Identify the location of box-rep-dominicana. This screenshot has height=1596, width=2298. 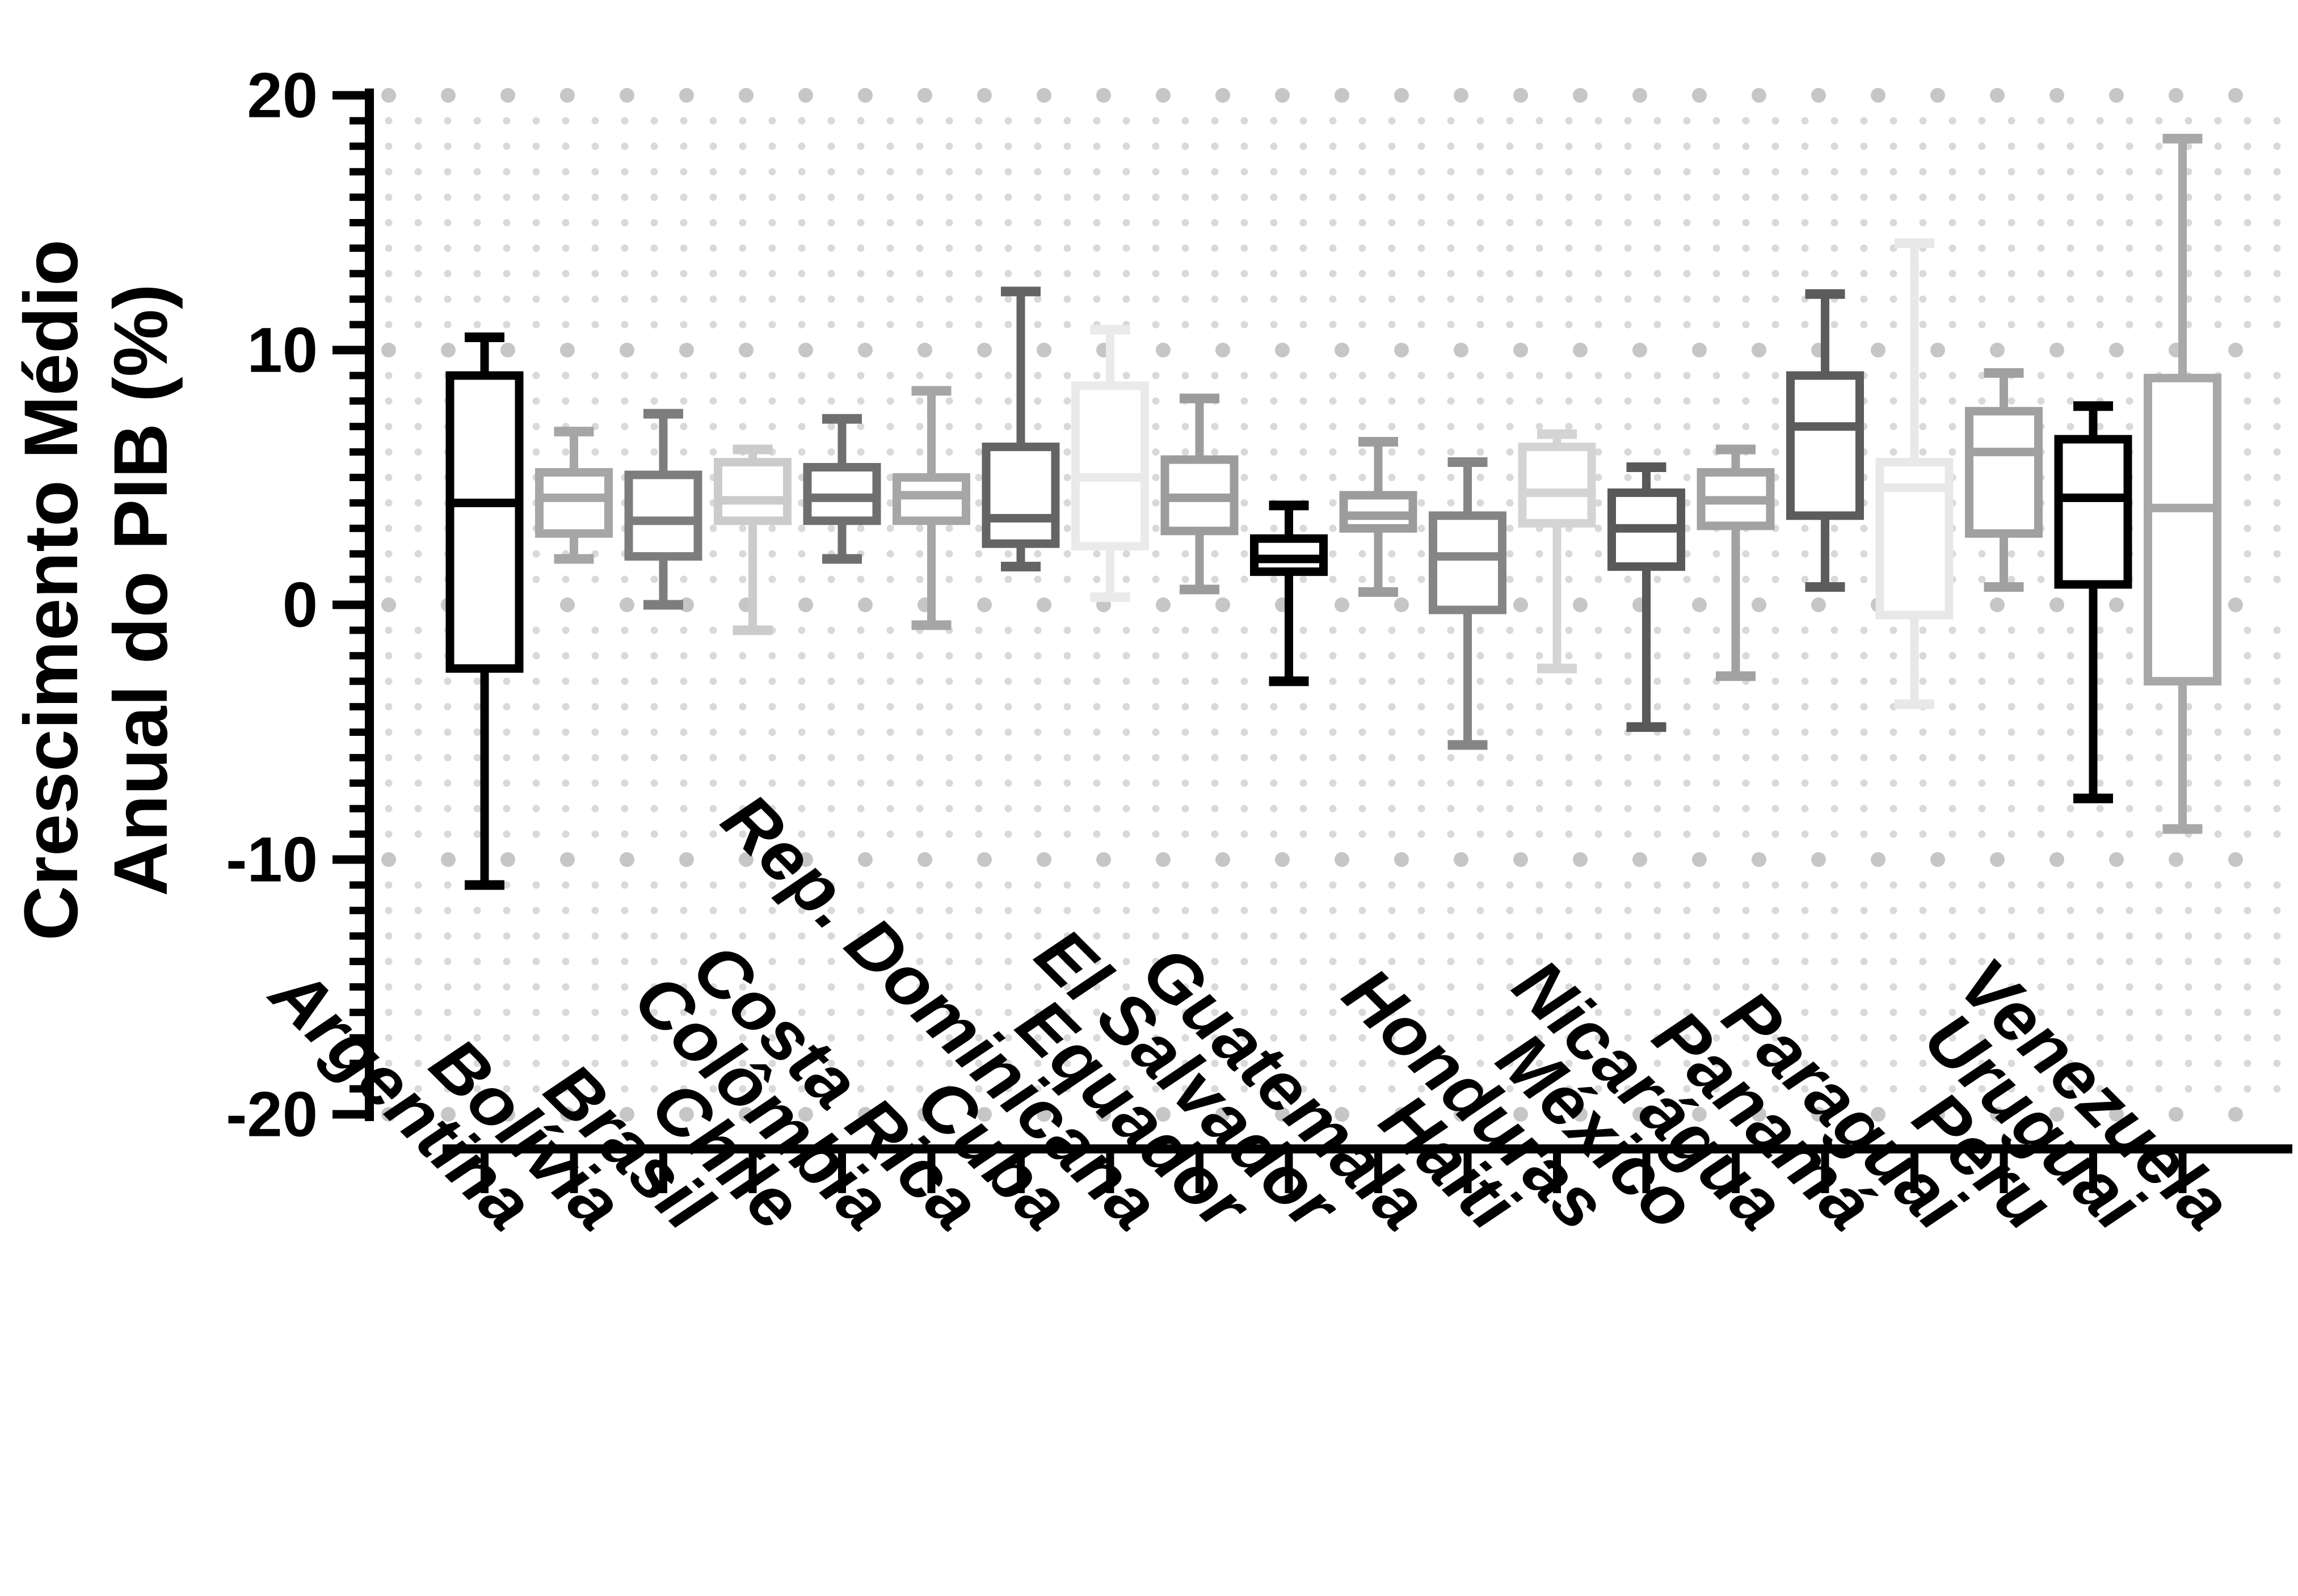
(1110, 464).